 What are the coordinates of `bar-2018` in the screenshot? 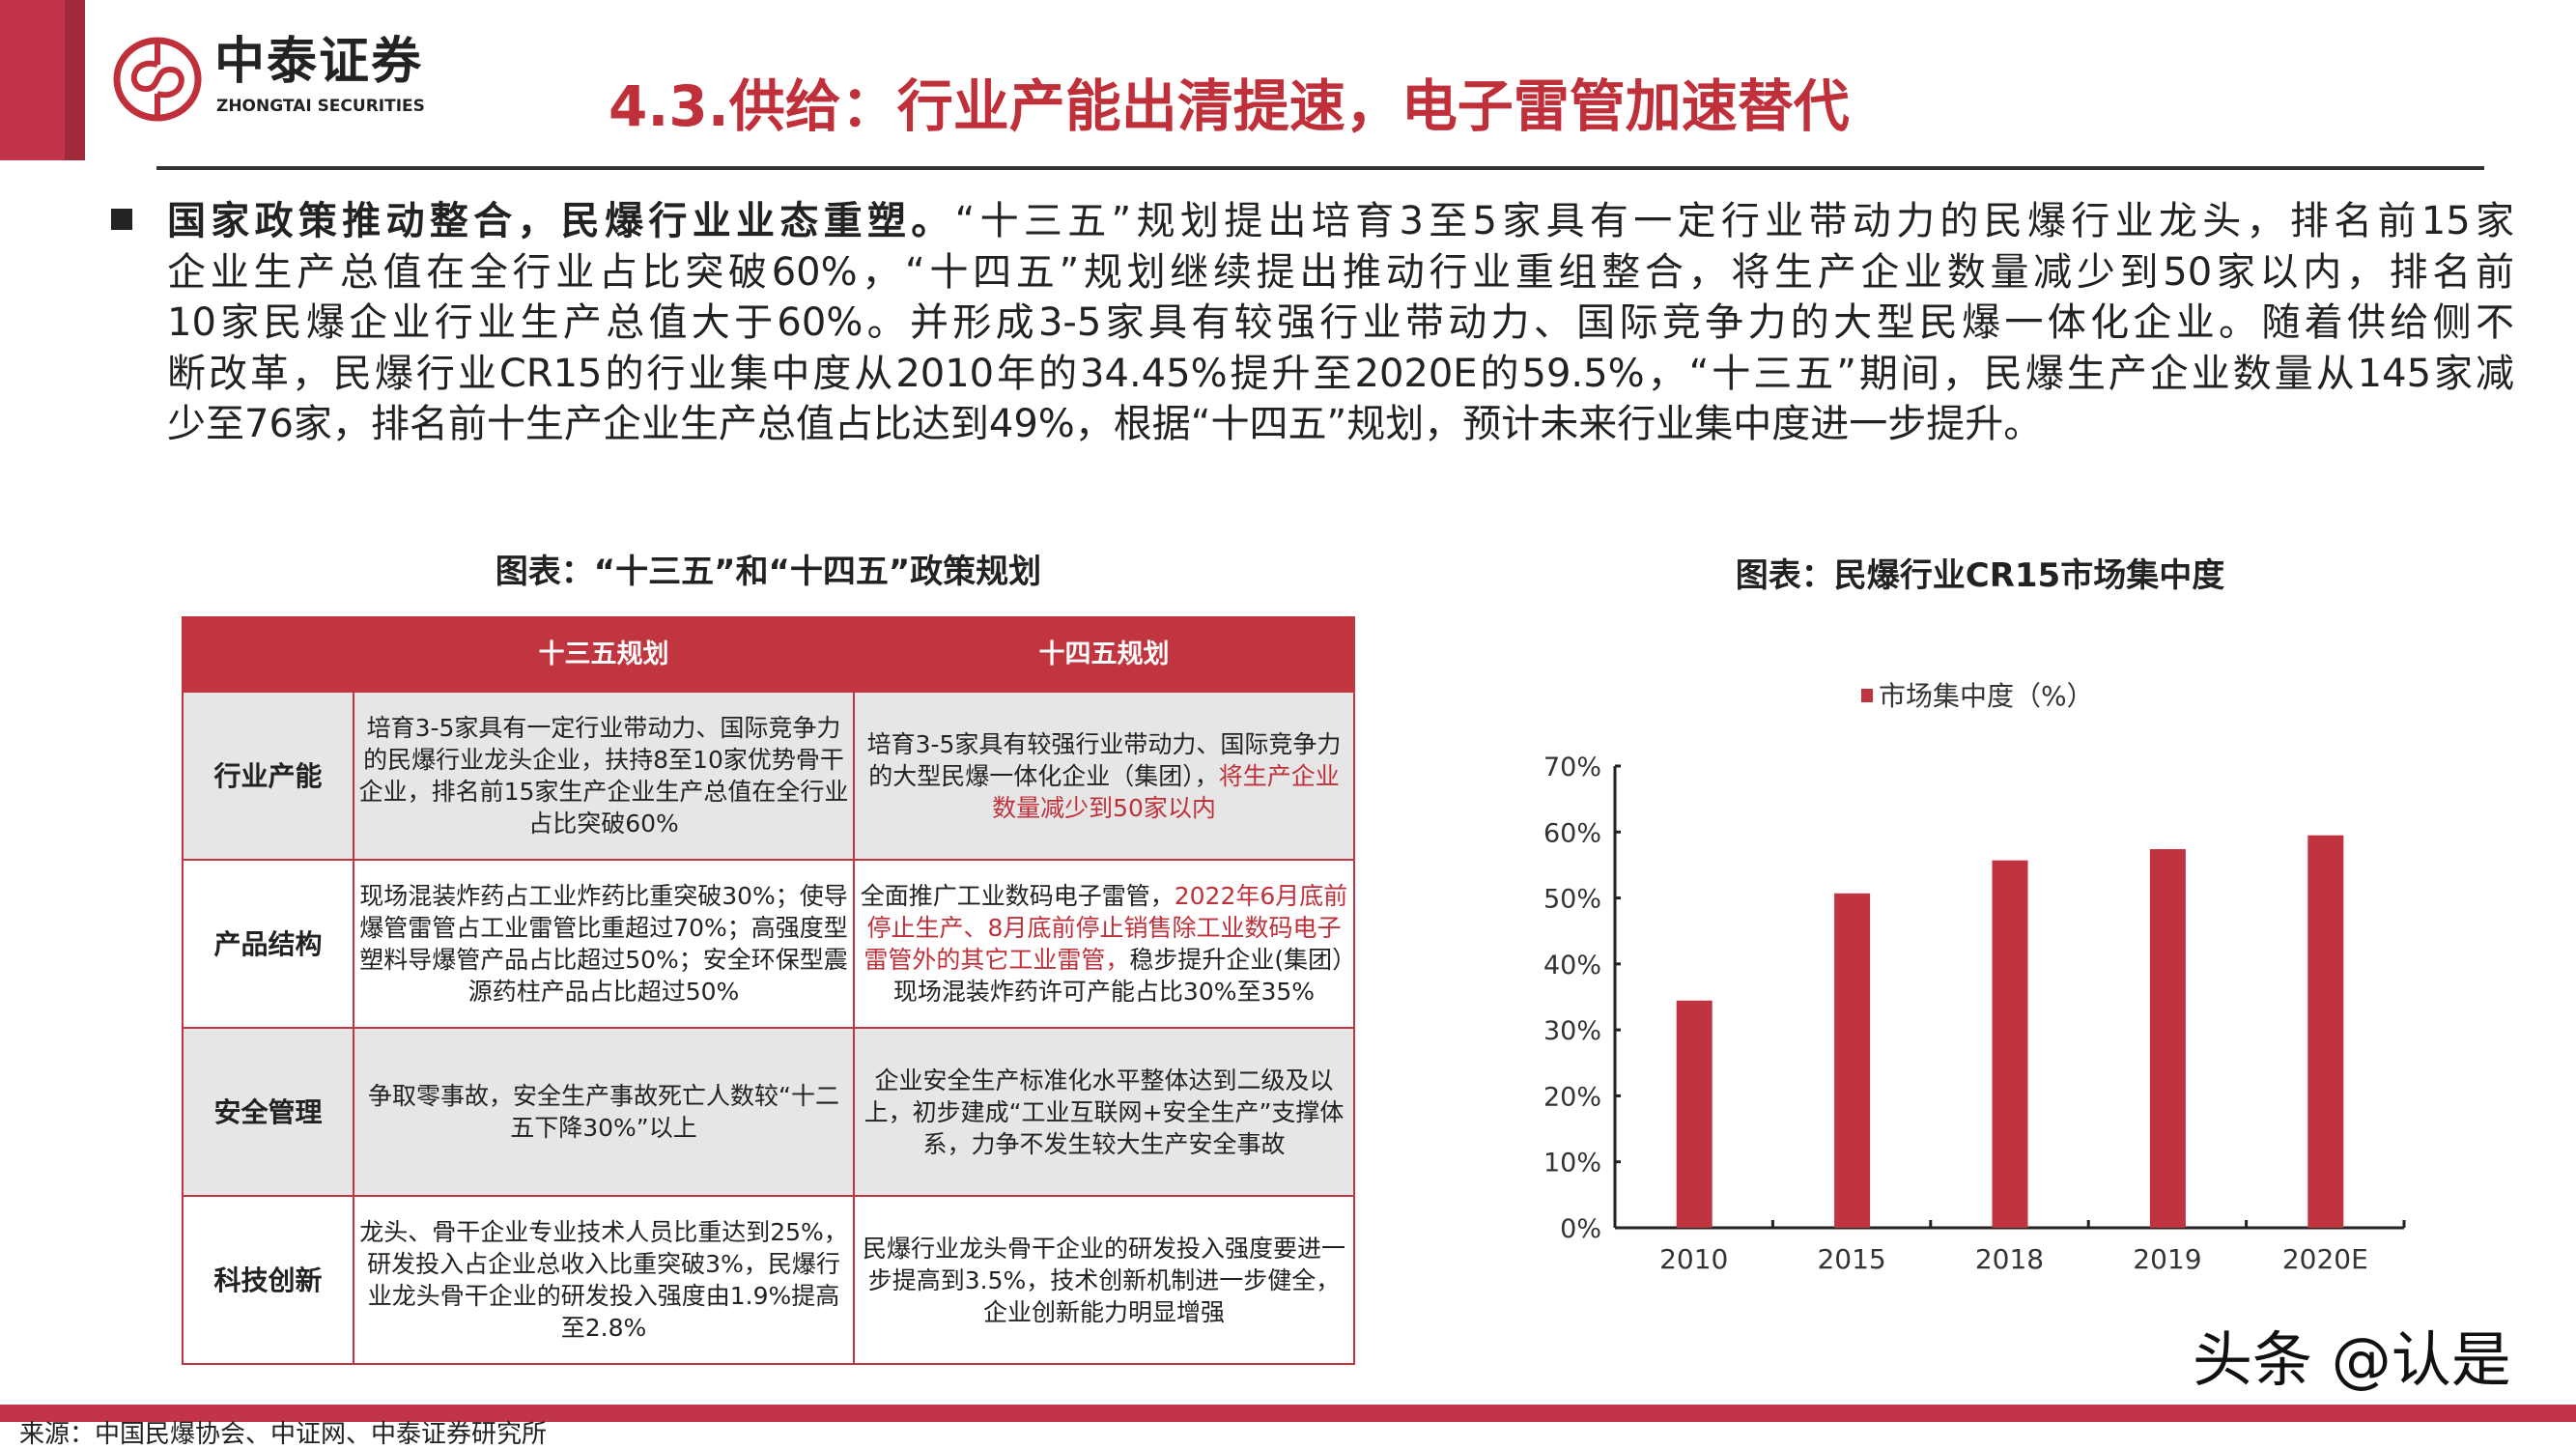 It's located at (2010, 1044).